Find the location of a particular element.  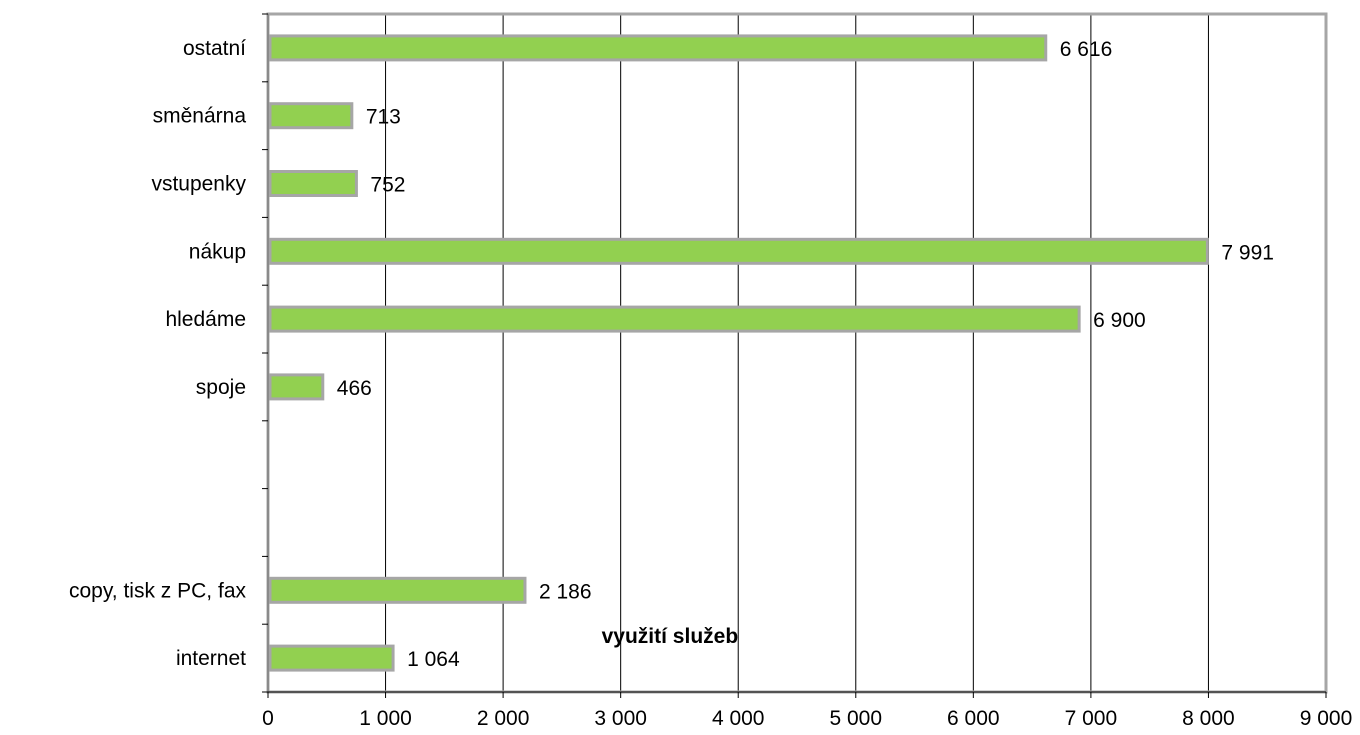

data-label: 713 is located at coordinates (383, 117).